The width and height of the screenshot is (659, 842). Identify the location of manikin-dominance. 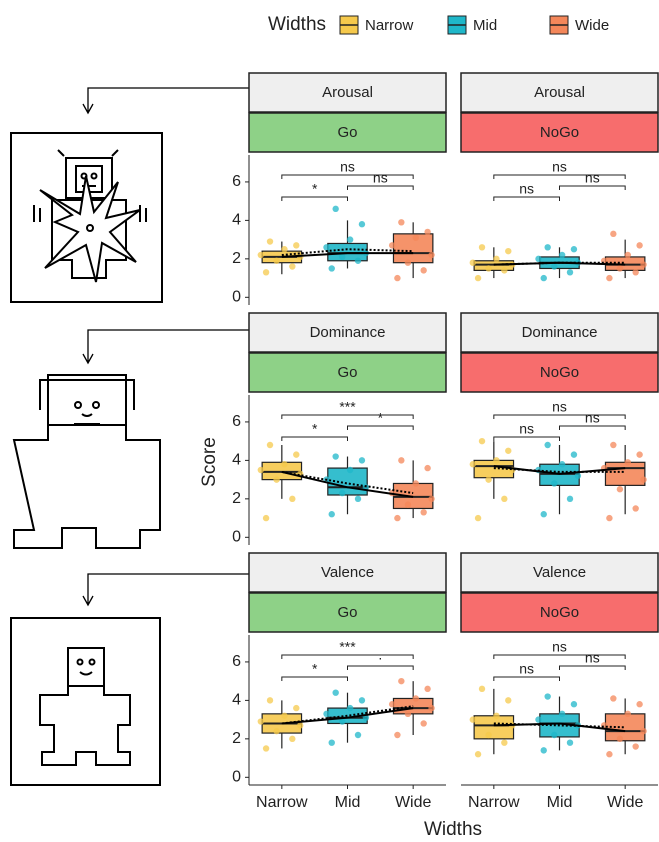
(86, 461).